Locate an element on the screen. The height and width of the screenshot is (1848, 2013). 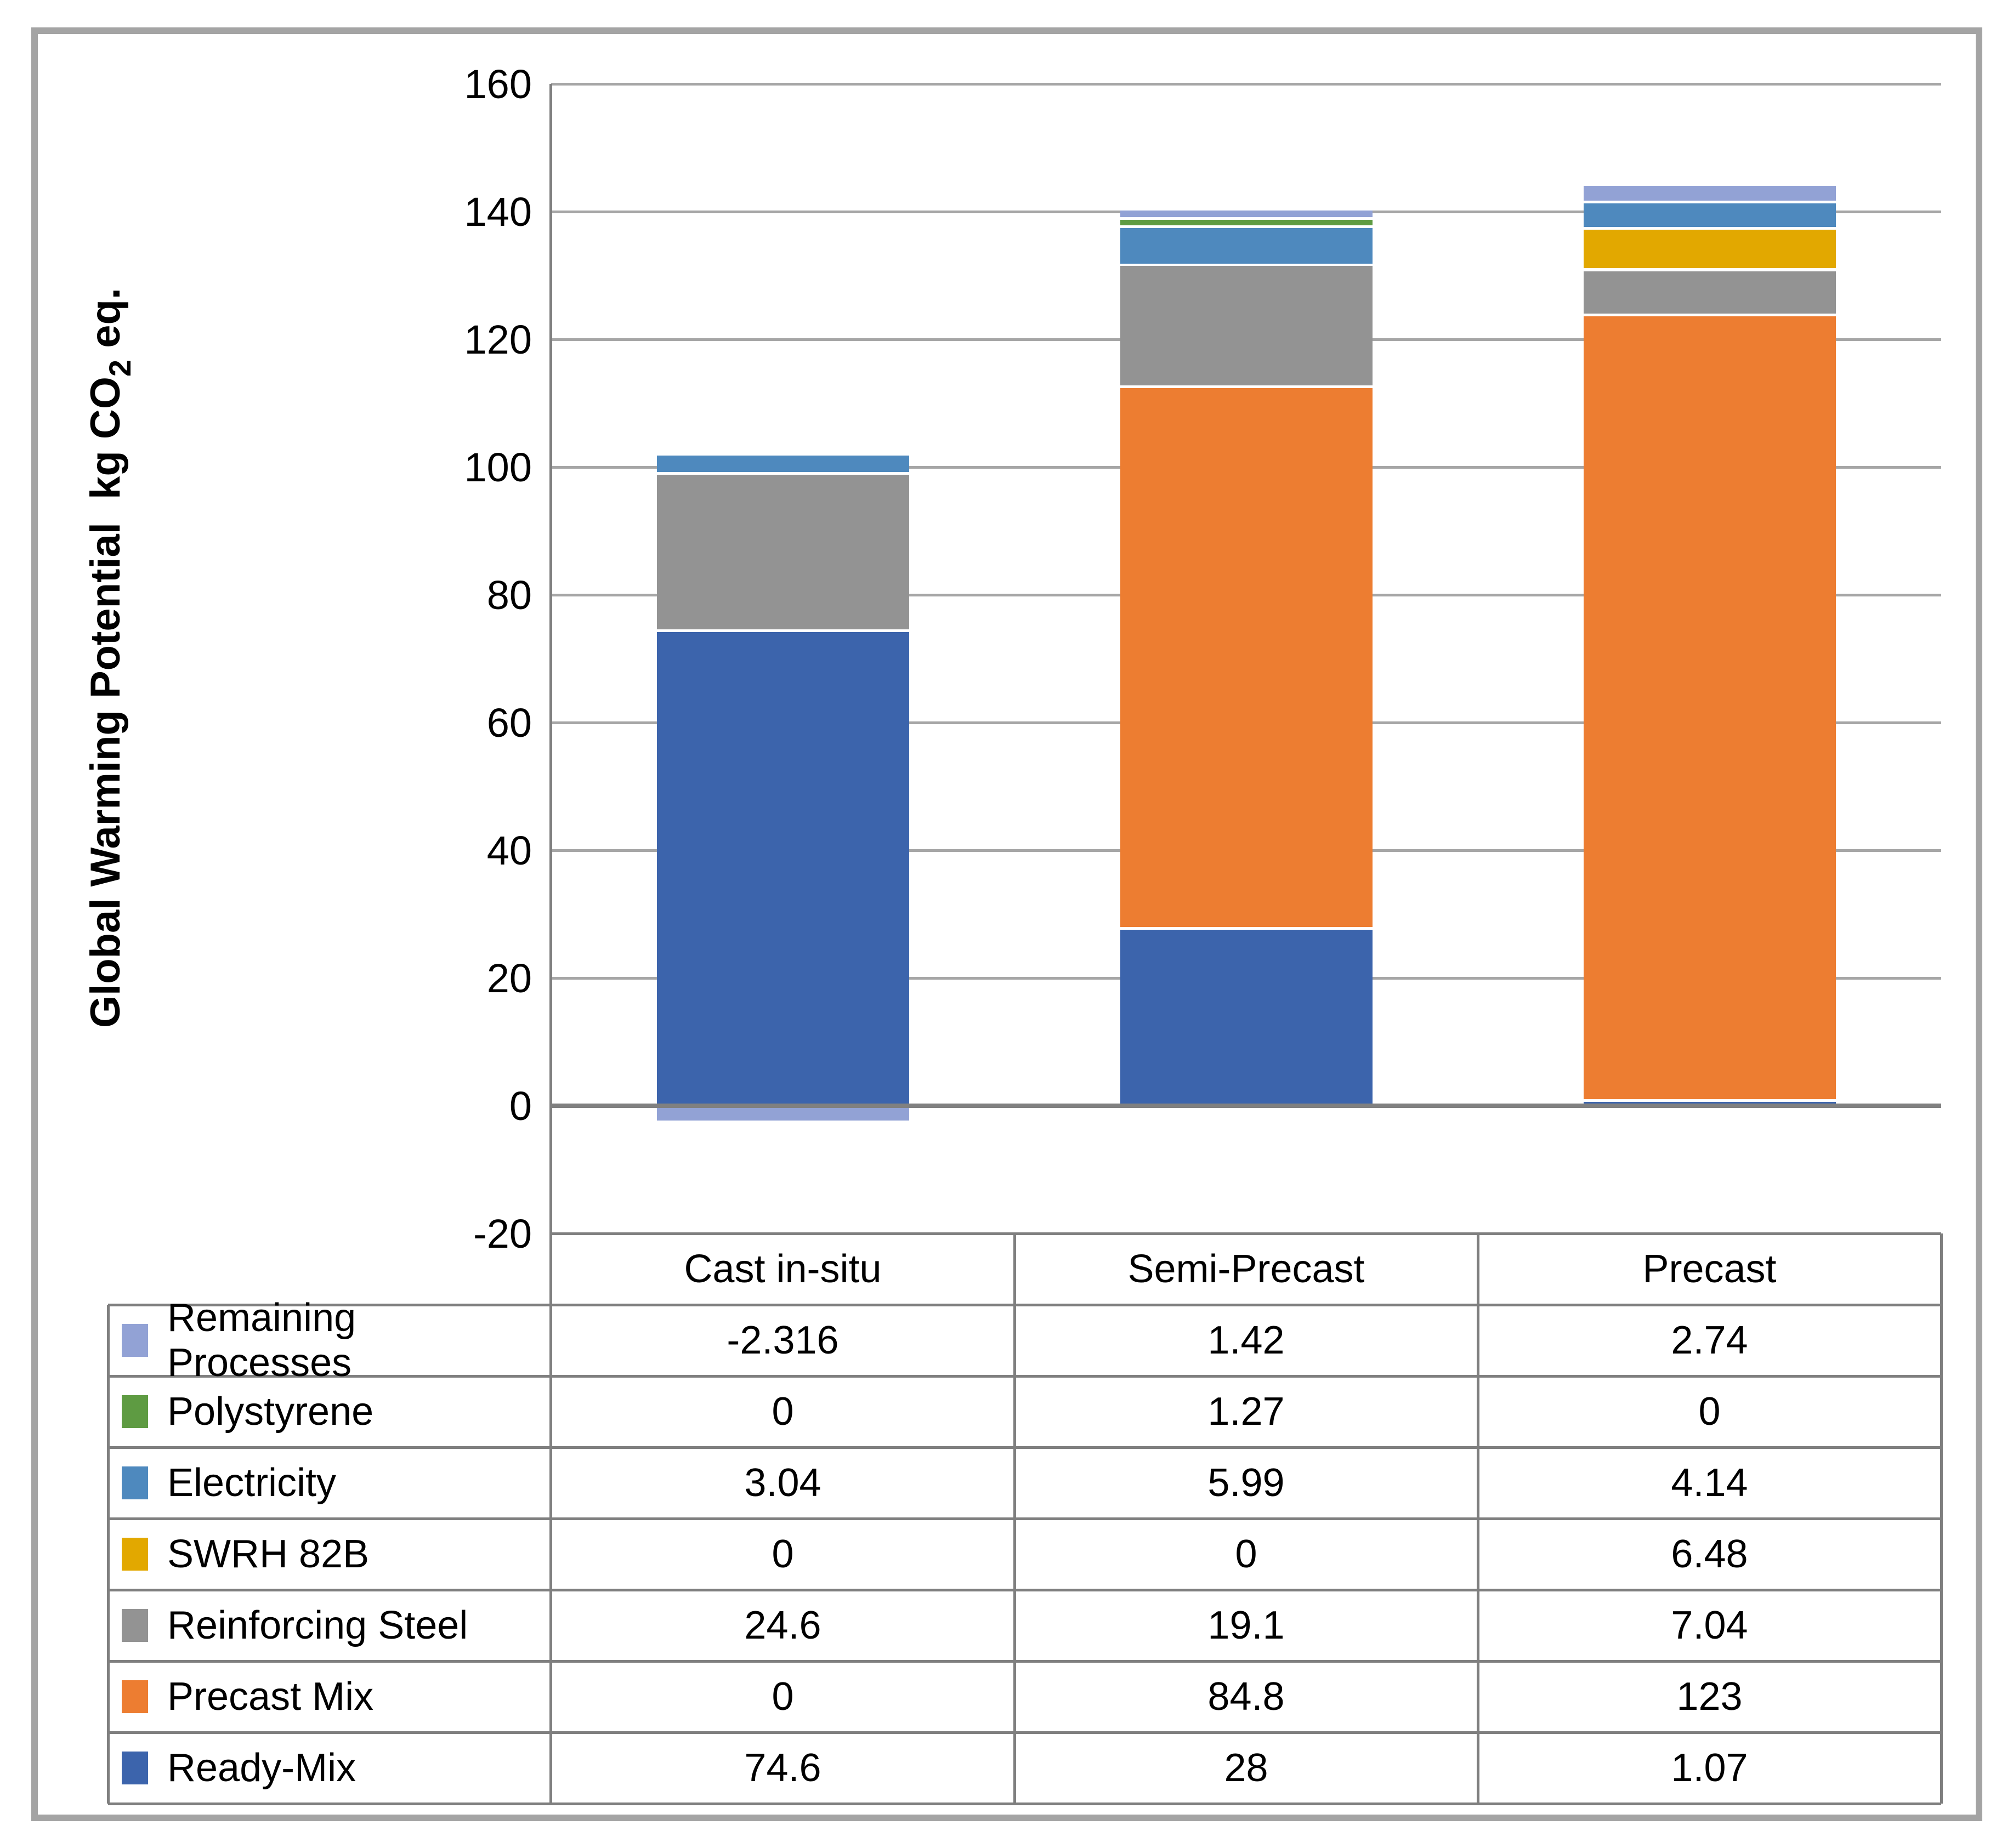
legend-label-swrh-82b: SWRH 82B is located at coordinates (268, 1554).